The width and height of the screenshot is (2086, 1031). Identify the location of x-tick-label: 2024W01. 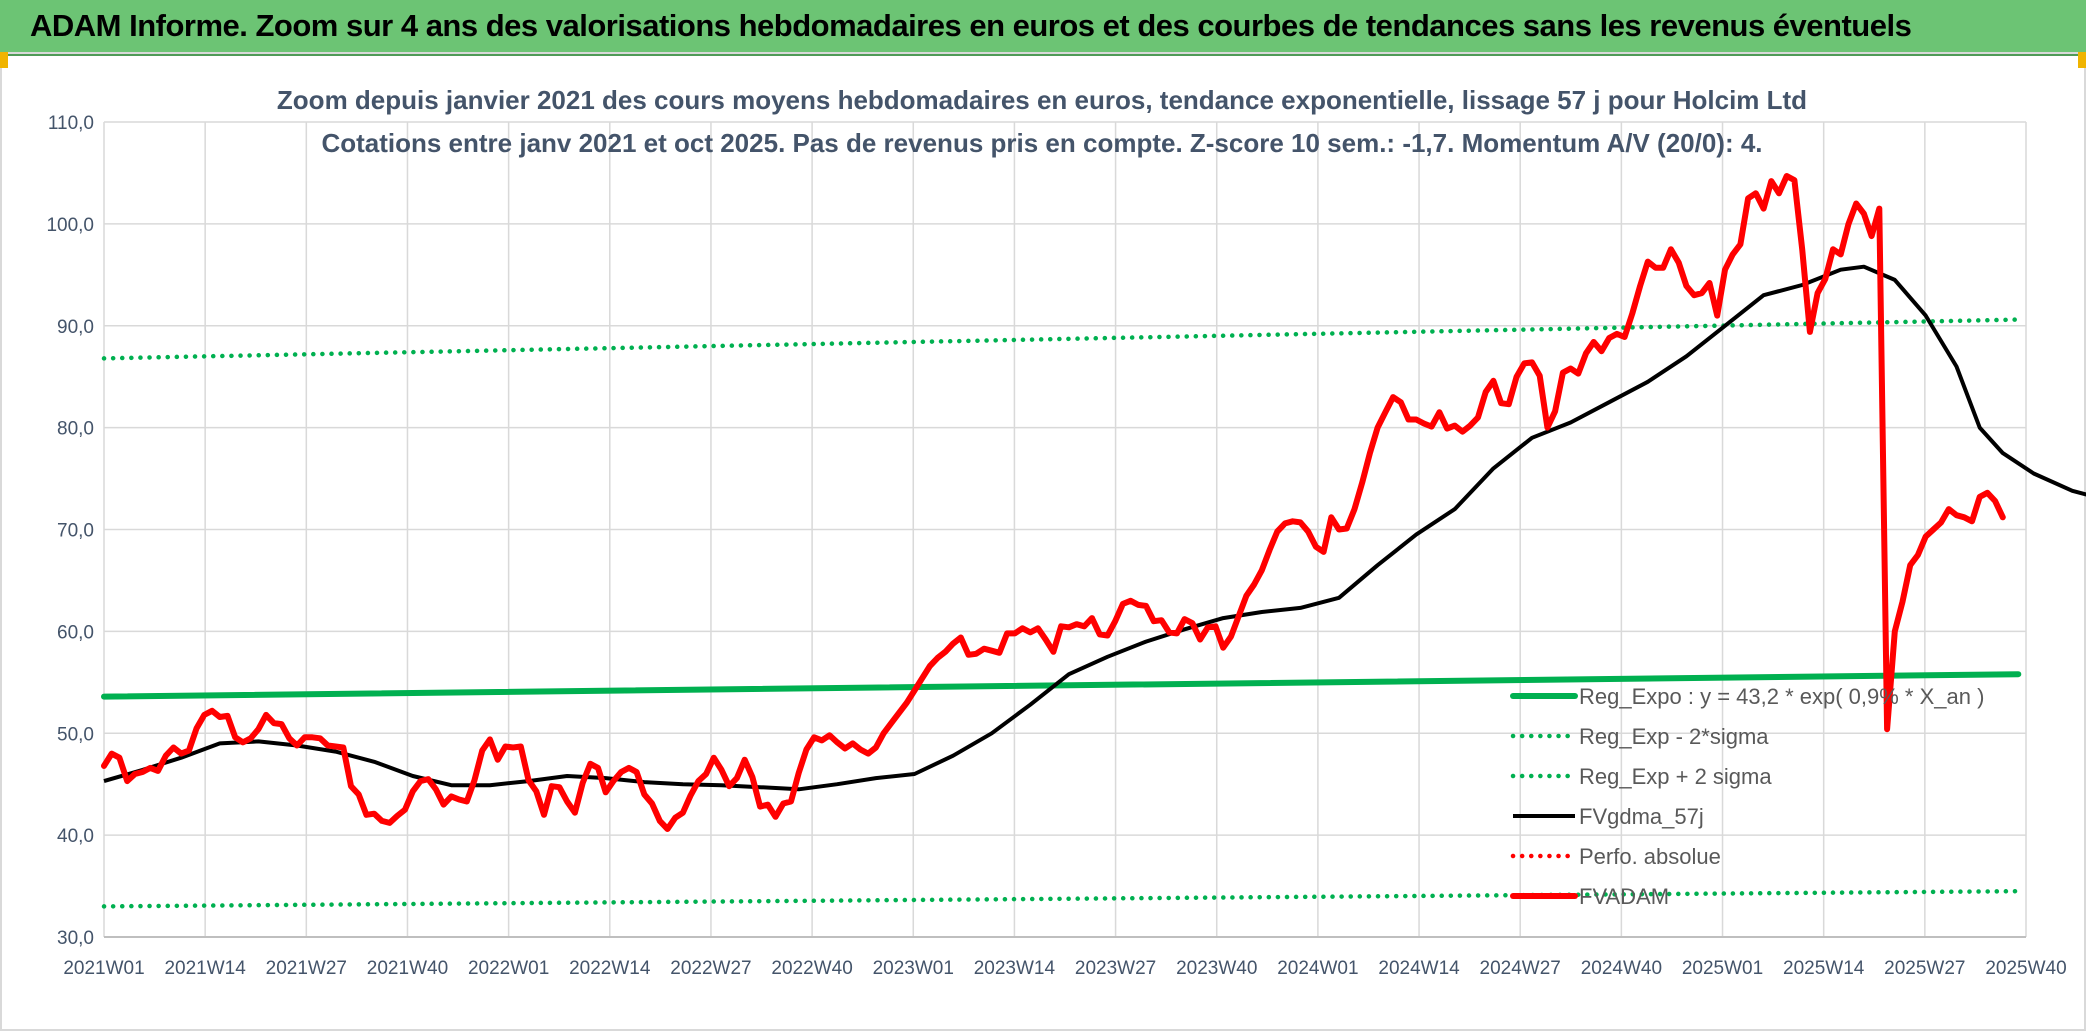
(1317, 968).